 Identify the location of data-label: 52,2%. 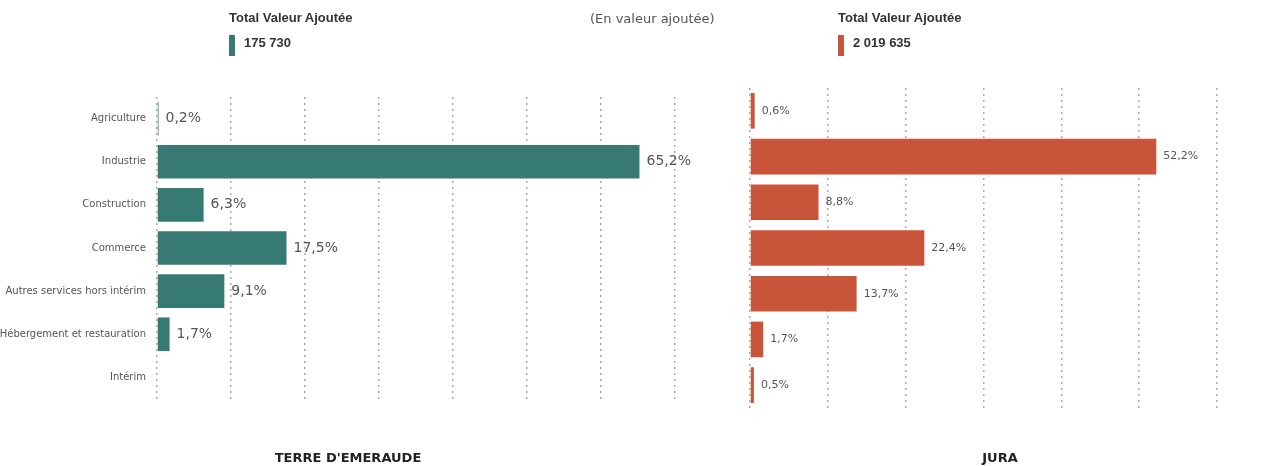
(1181, 156).